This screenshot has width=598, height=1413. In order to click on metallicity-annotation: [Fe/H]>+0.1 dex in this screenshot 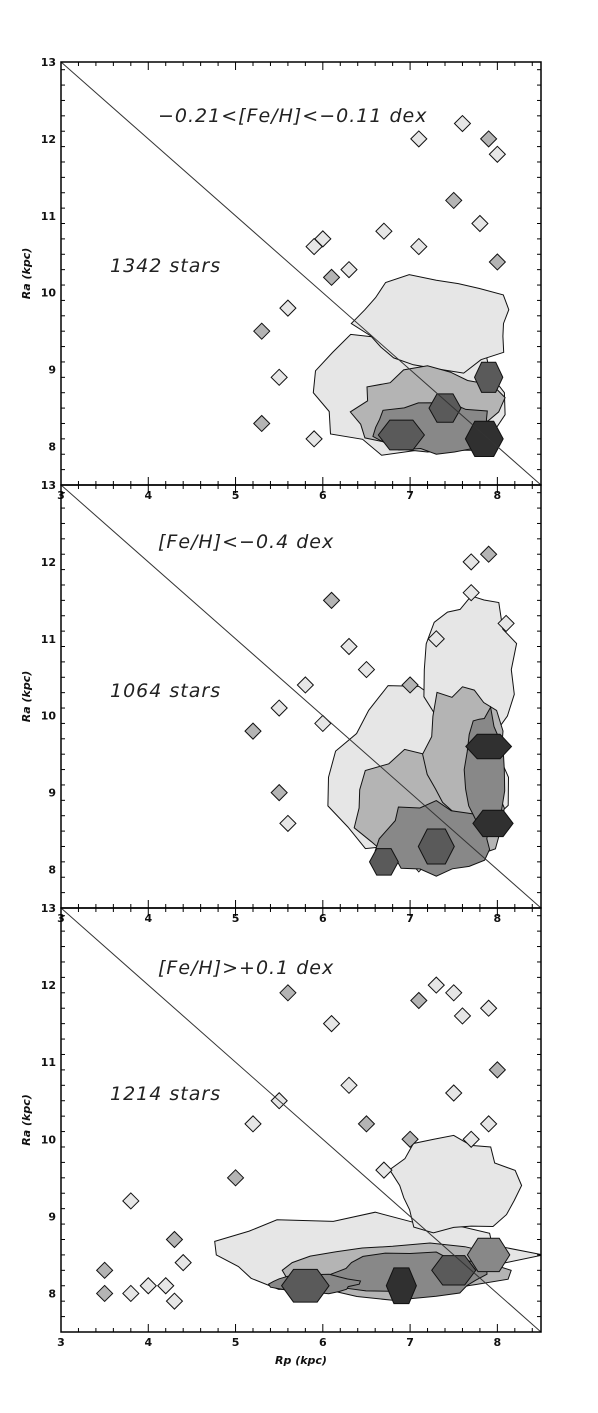, I will do `click(246, 968)`.